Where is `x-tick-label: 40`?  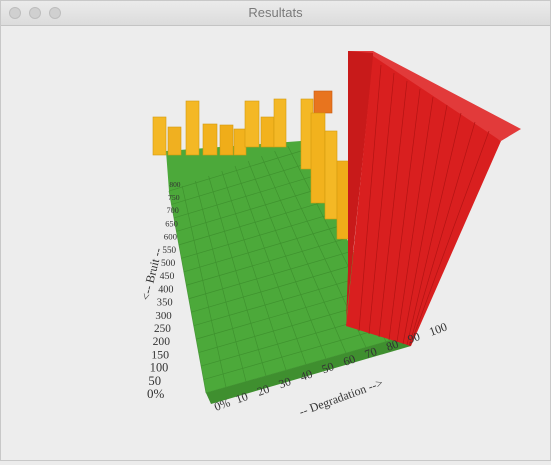
x-tick-label: 40 is located at coordinates (306, 375).